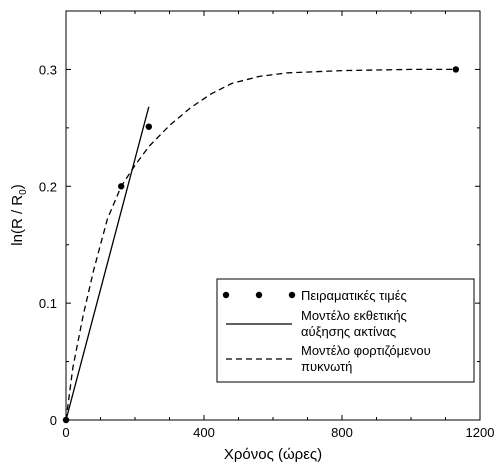  I want to click on legend-marker-experimental, so click(259, 295).